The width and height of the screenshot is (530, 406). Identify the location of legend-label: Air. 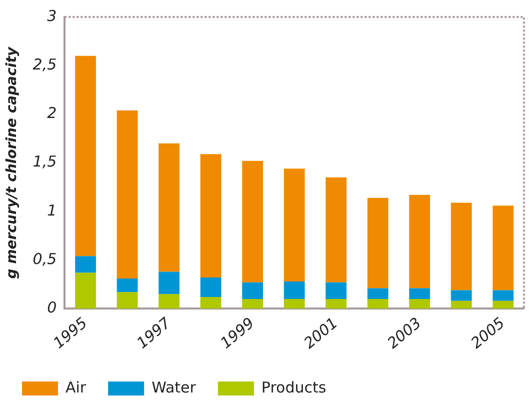
(76, 387).